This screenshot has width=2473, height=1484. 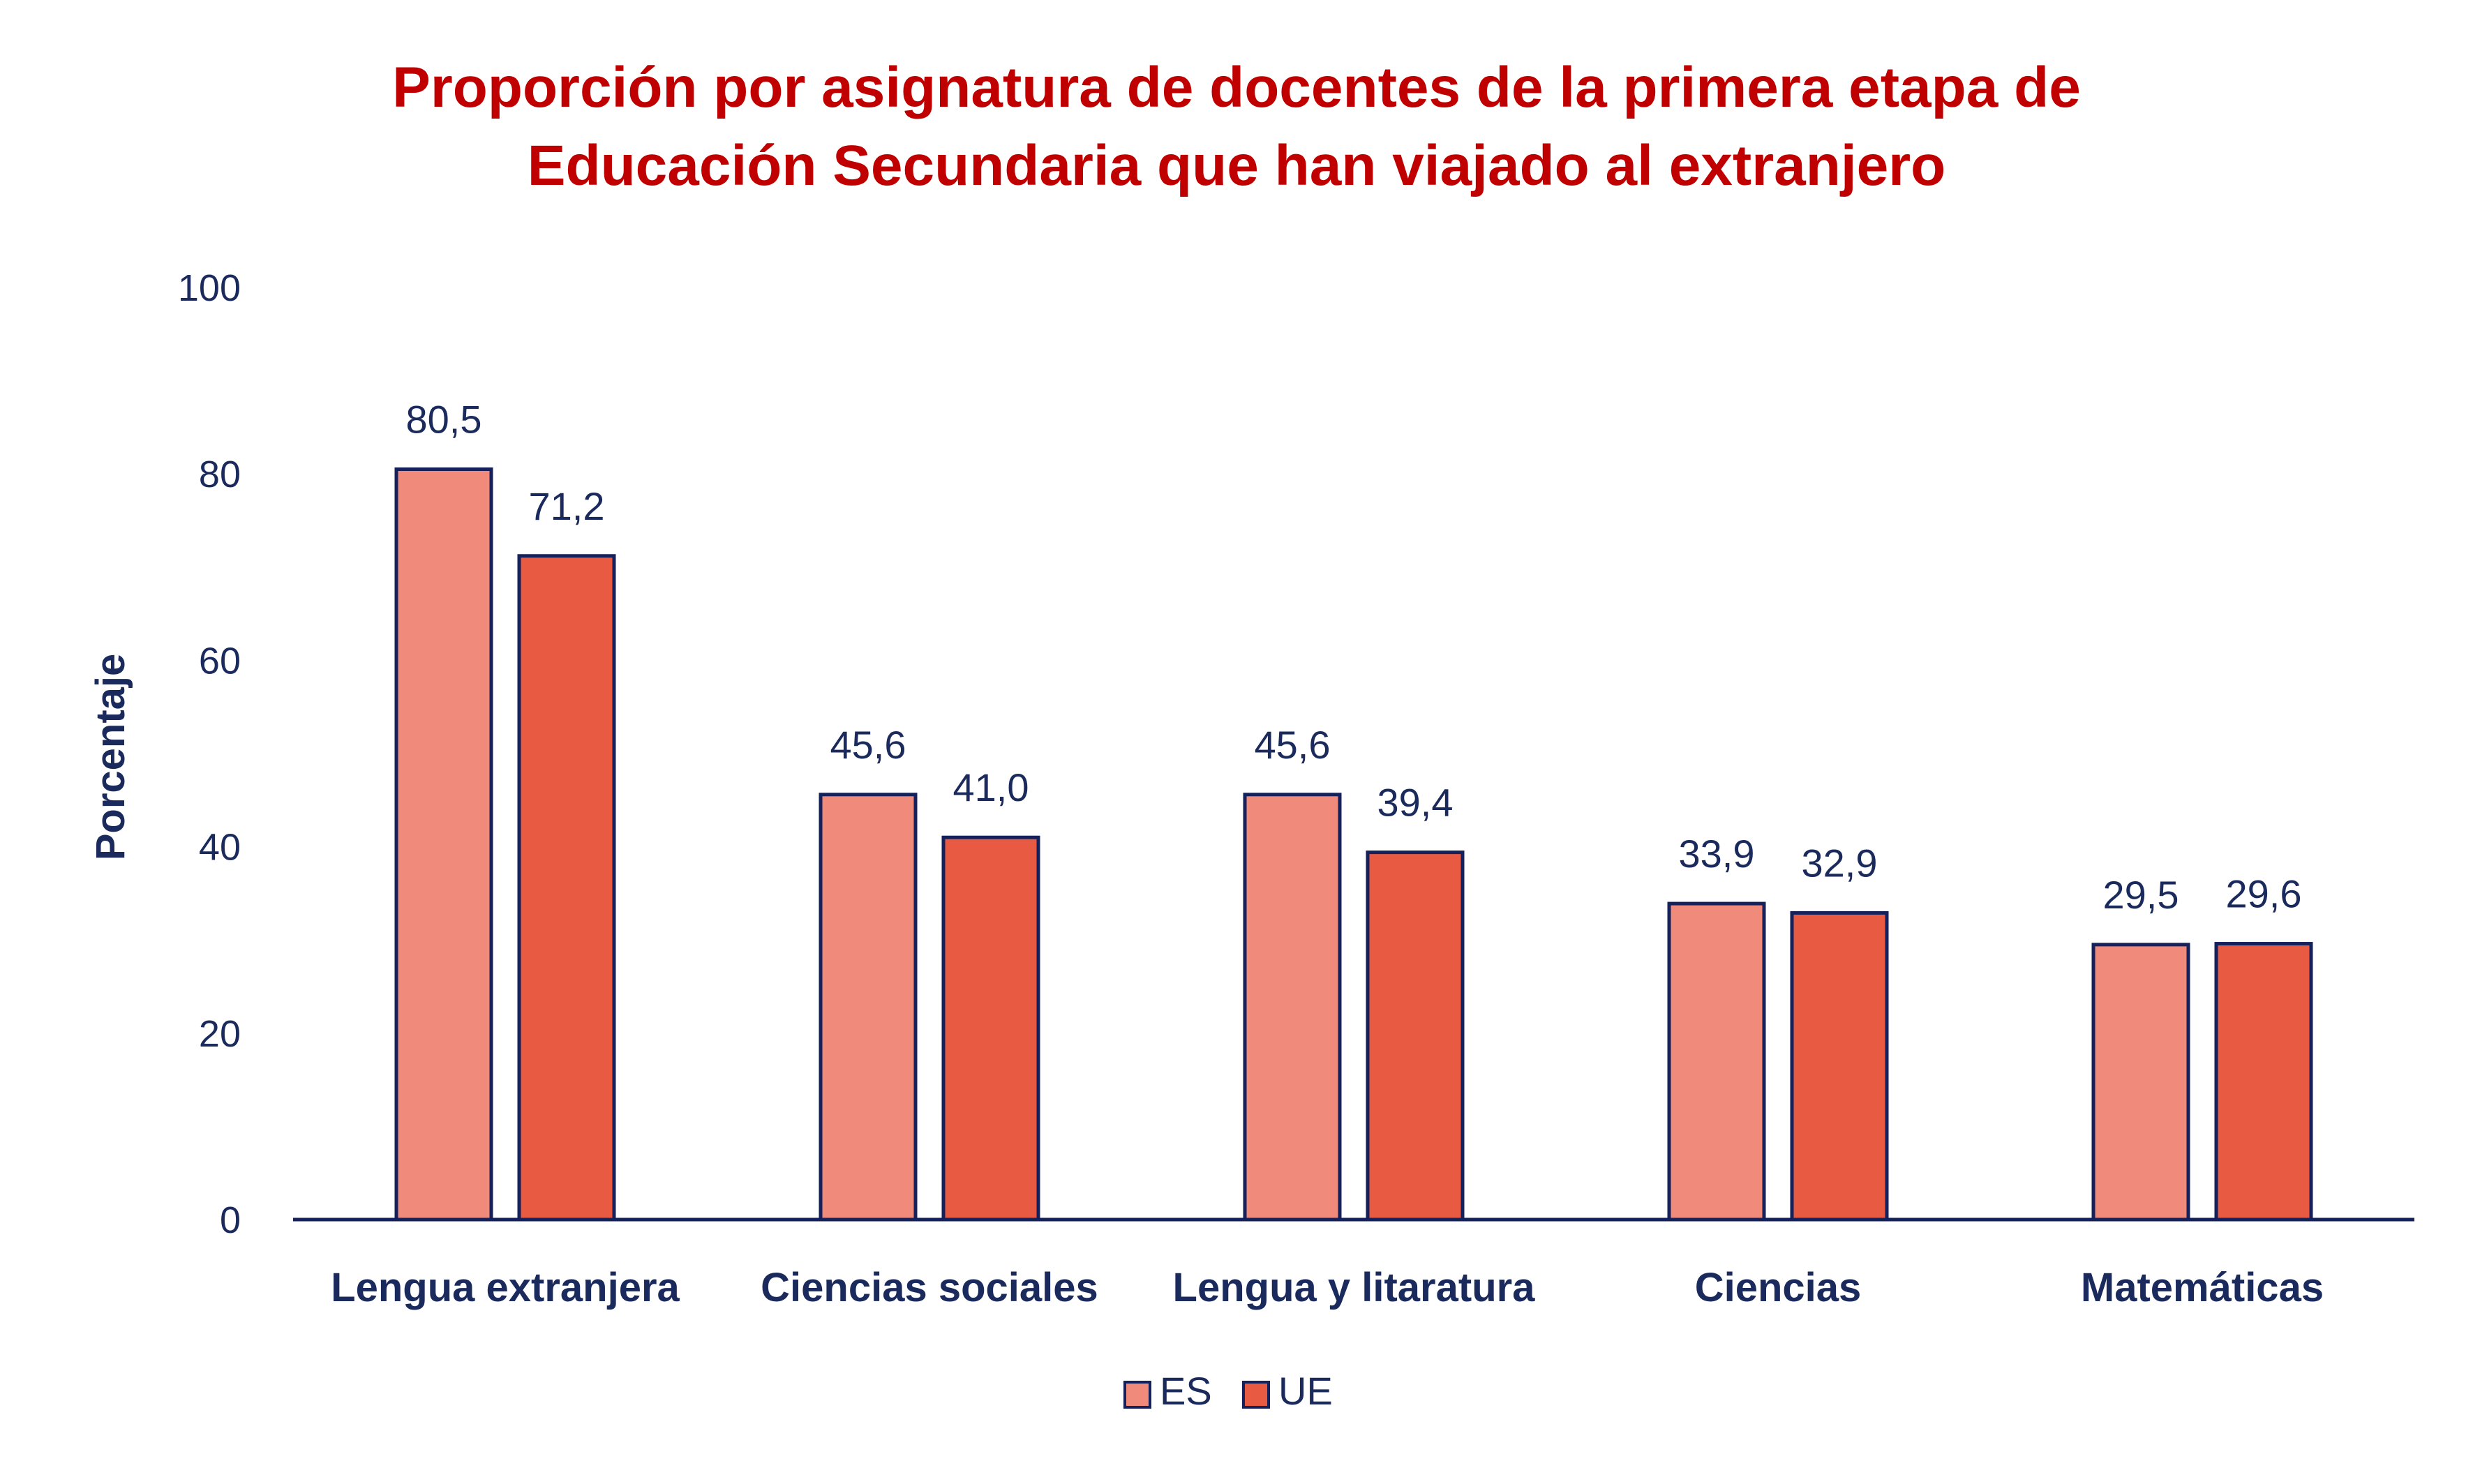 I want to click on x-category-label: Ciencias sociales, so click(x=929, y=1287).